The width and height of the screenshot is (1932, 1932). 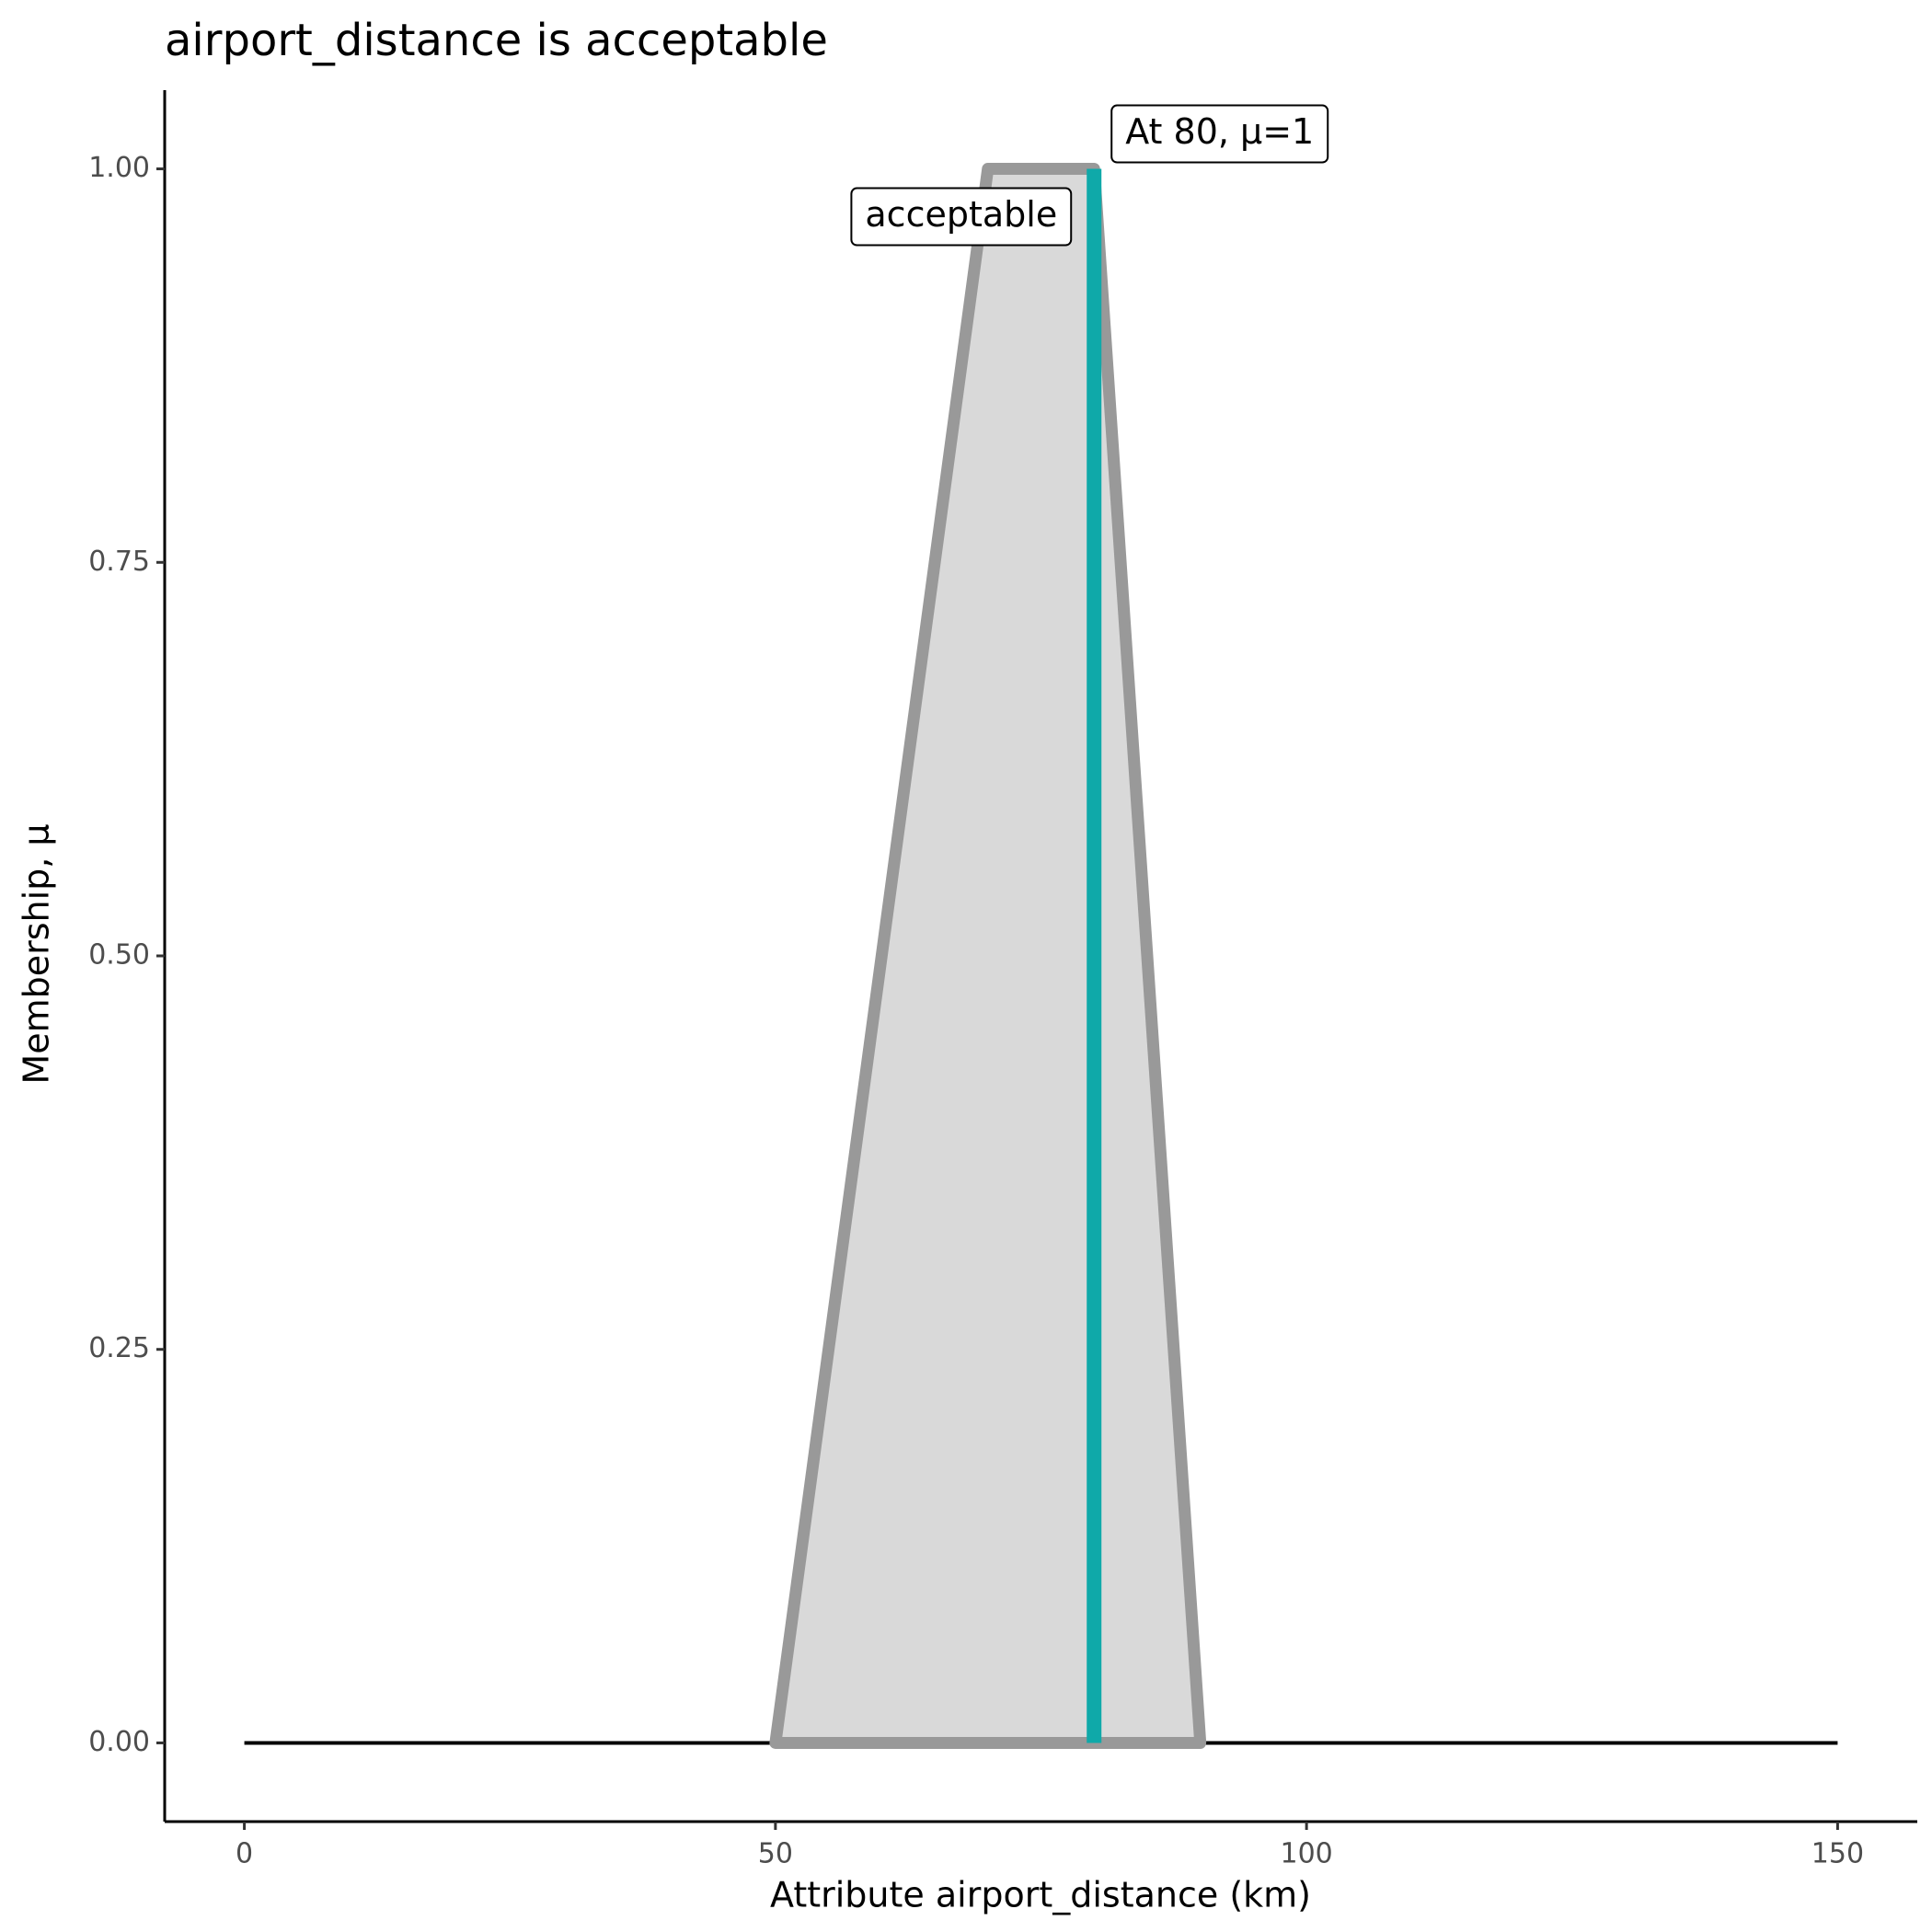 What do you see at coordinates (119, 1742) in the screenshot?
I see `y-tick-label: 0.00` at bounding box center [119, 1742].